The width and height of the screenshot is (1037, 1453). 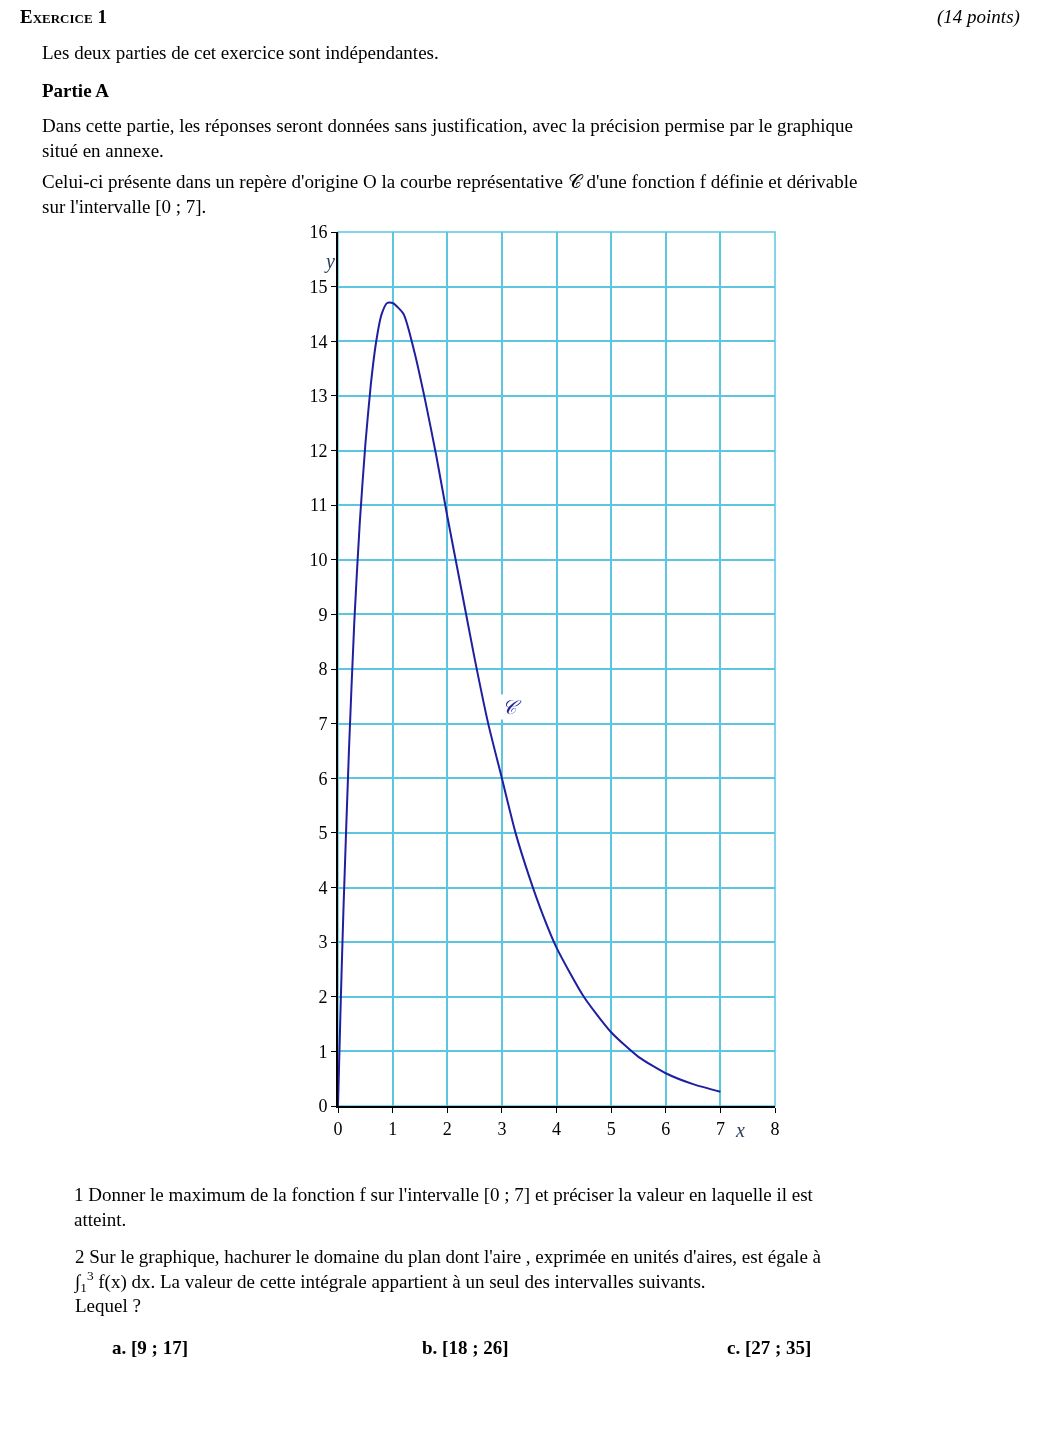 I want to click on x-tick-label: 0, so click(x=338, y=1128).